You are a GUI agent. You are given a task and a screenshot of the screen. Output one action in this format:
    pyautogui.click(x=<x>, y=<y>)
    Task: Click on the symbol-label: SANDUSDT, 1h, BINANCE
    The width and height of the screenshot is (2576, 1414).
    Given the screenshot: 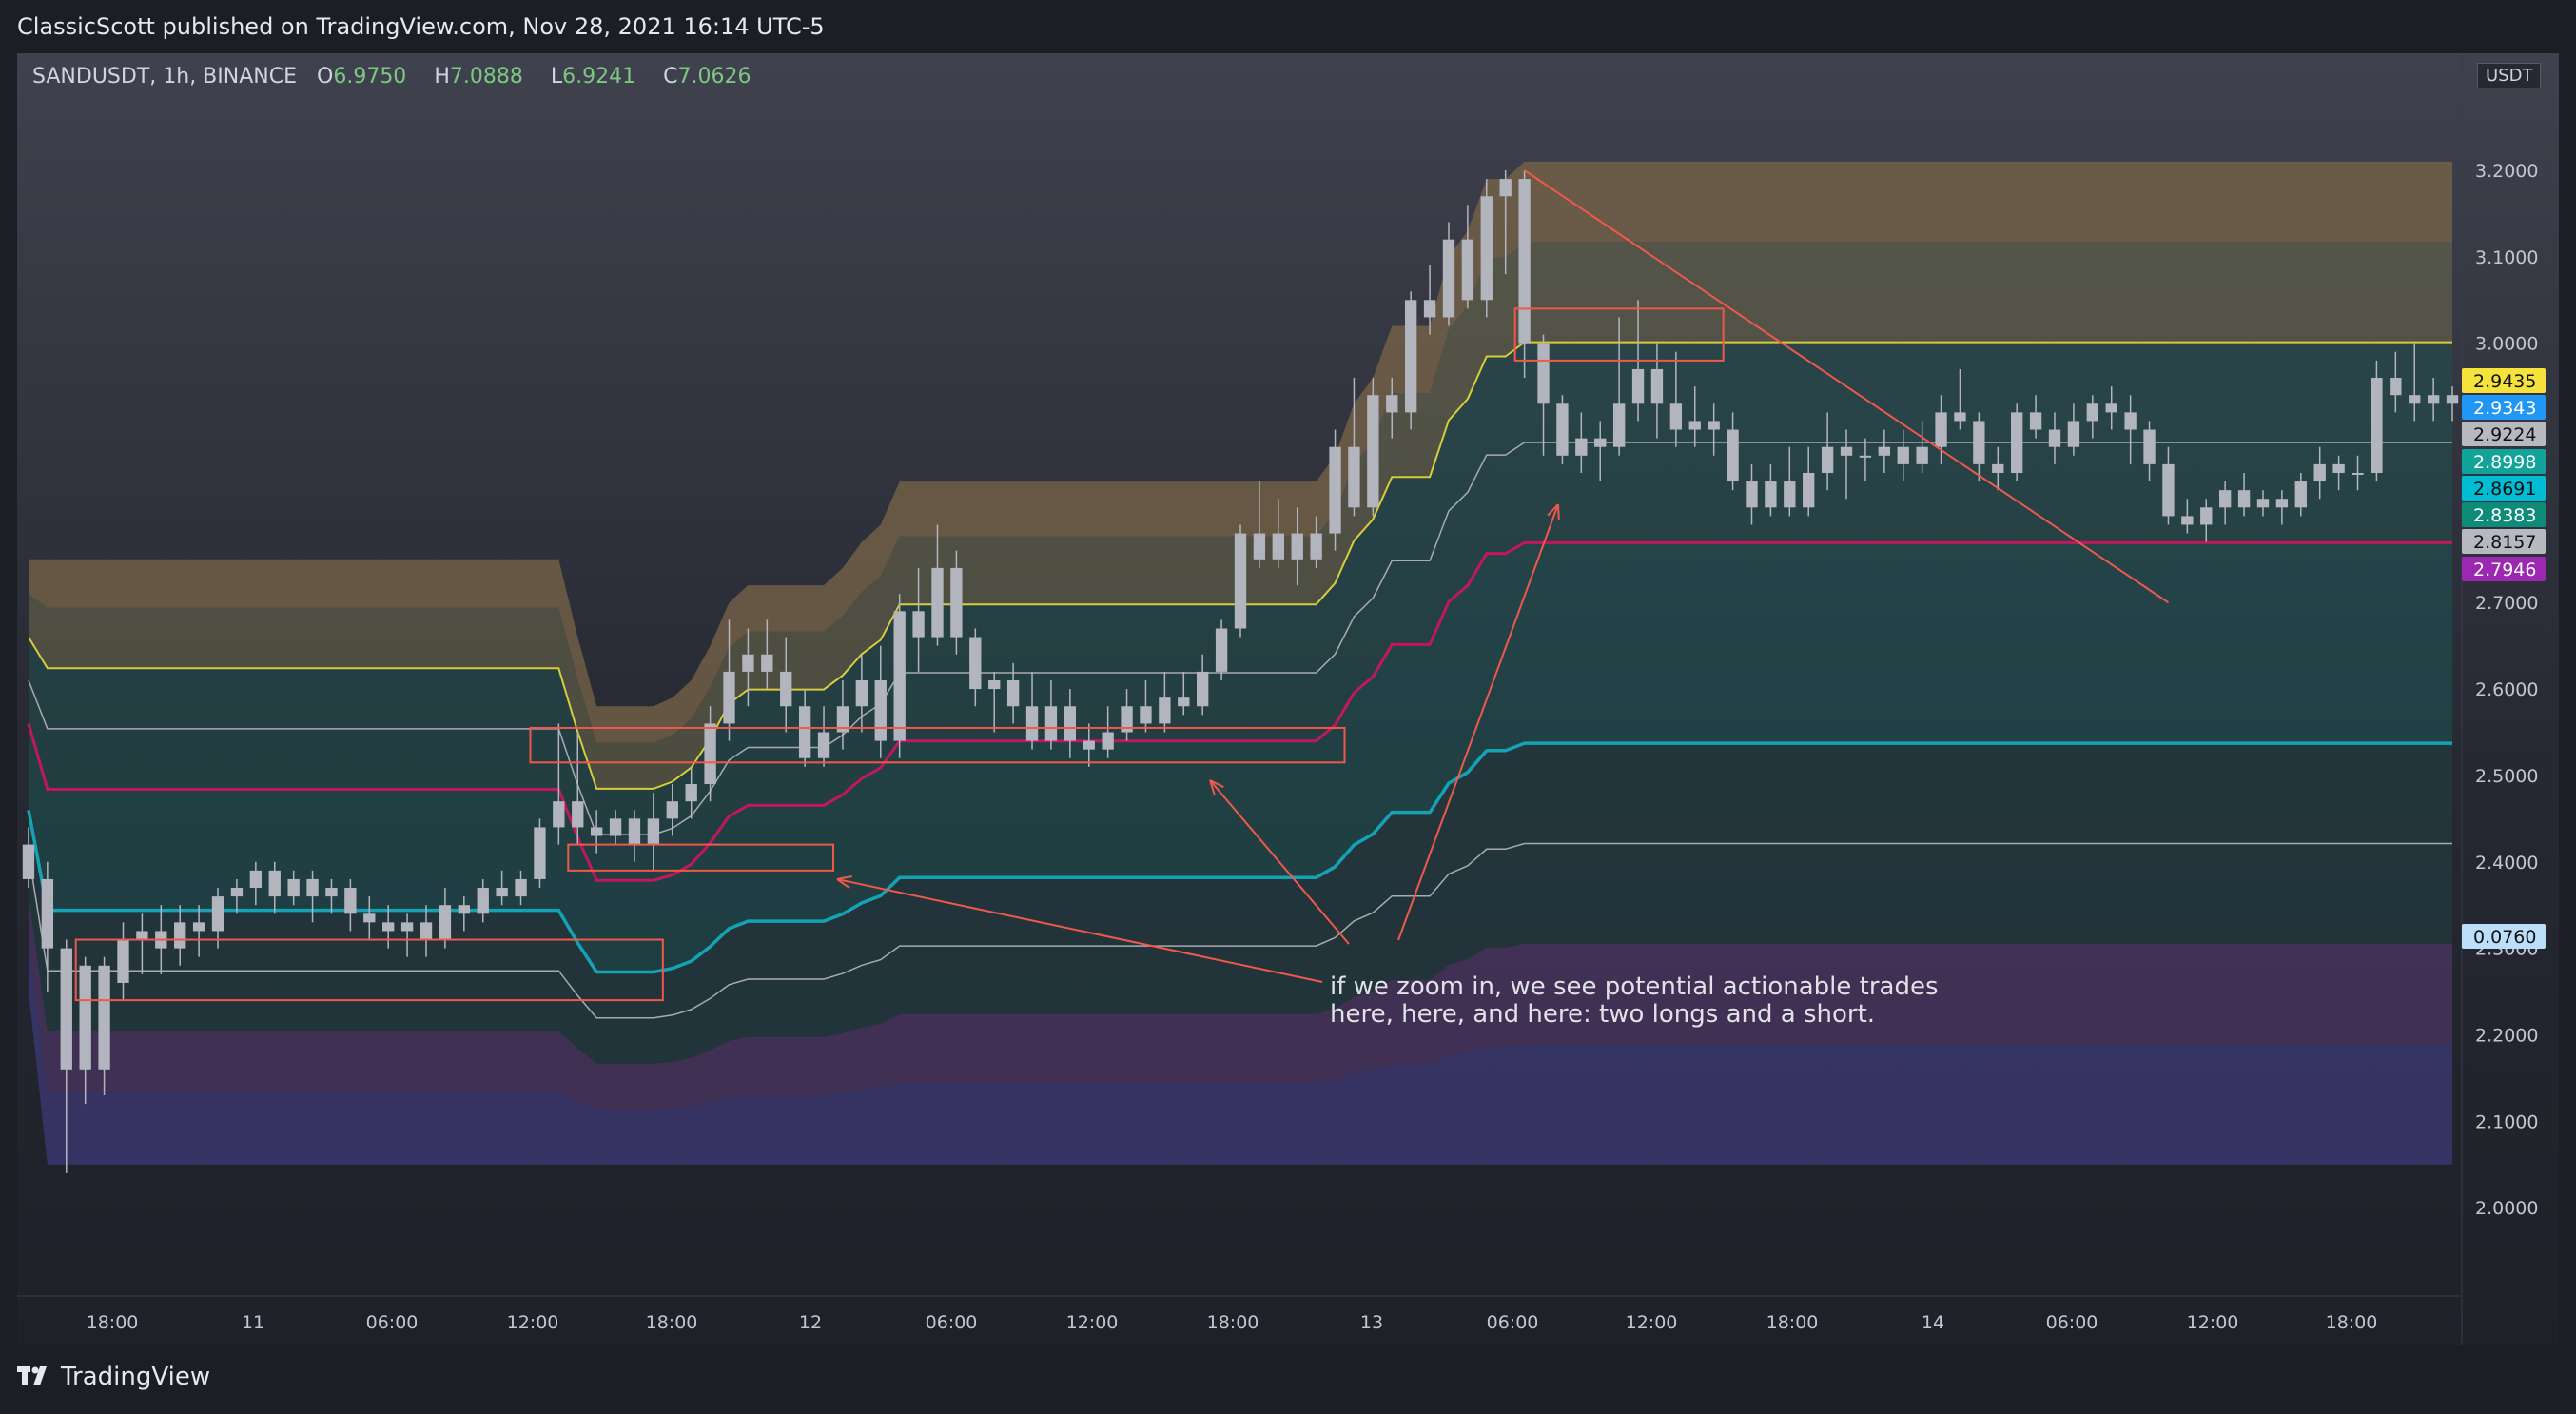 What is the action you would take?
    pyautogui.click(x=165, y=76)
    